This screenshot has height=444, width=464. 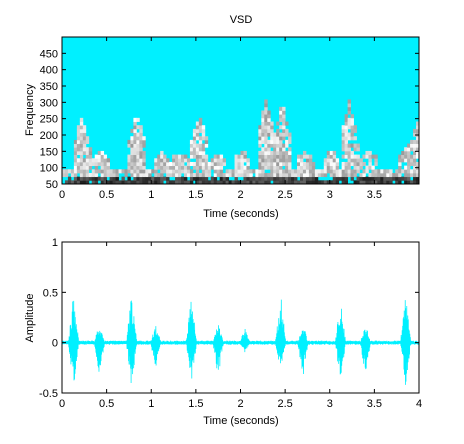 What do you see at coordinates (49, 169) in the screenshot?
I see `spectrogram-y-tick-label: 100` at bounding box center [49, 169].